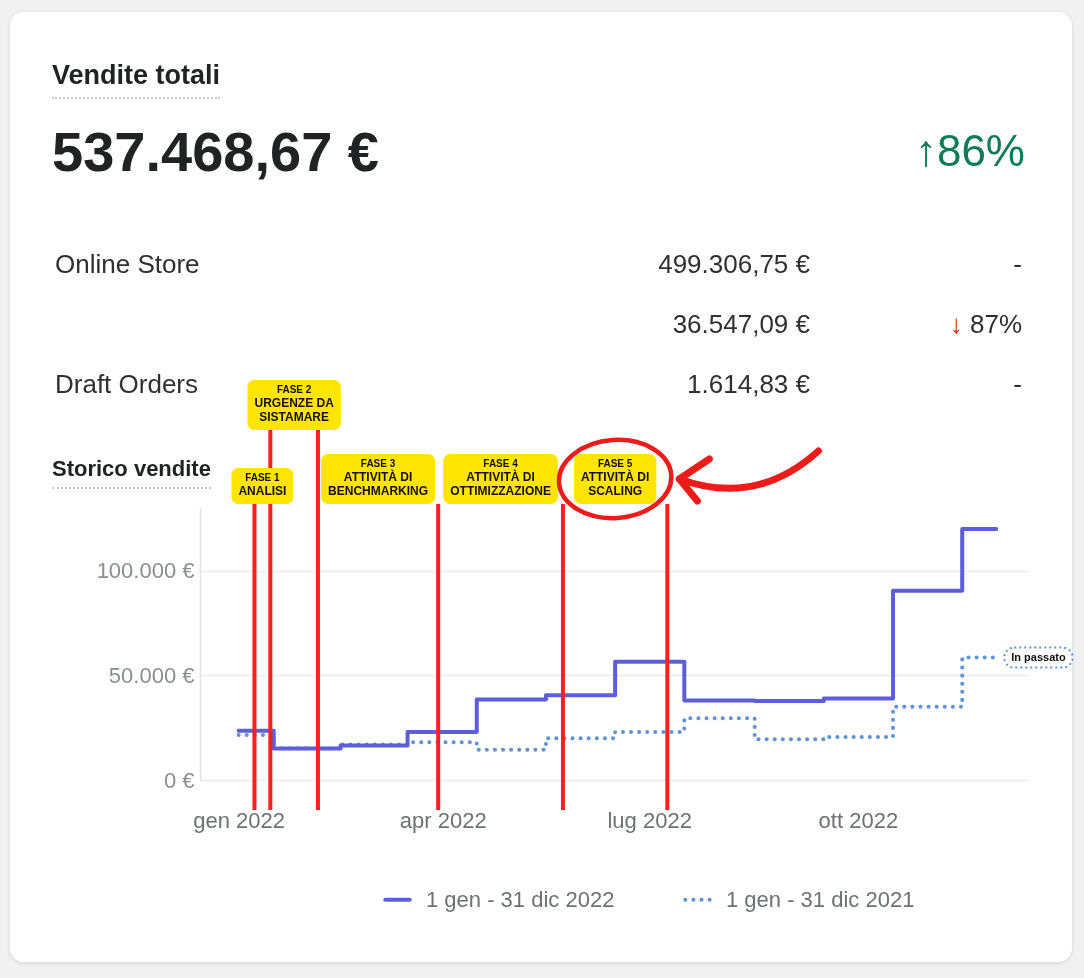  I want to click on annotation: In passato, so click(1038, 656).